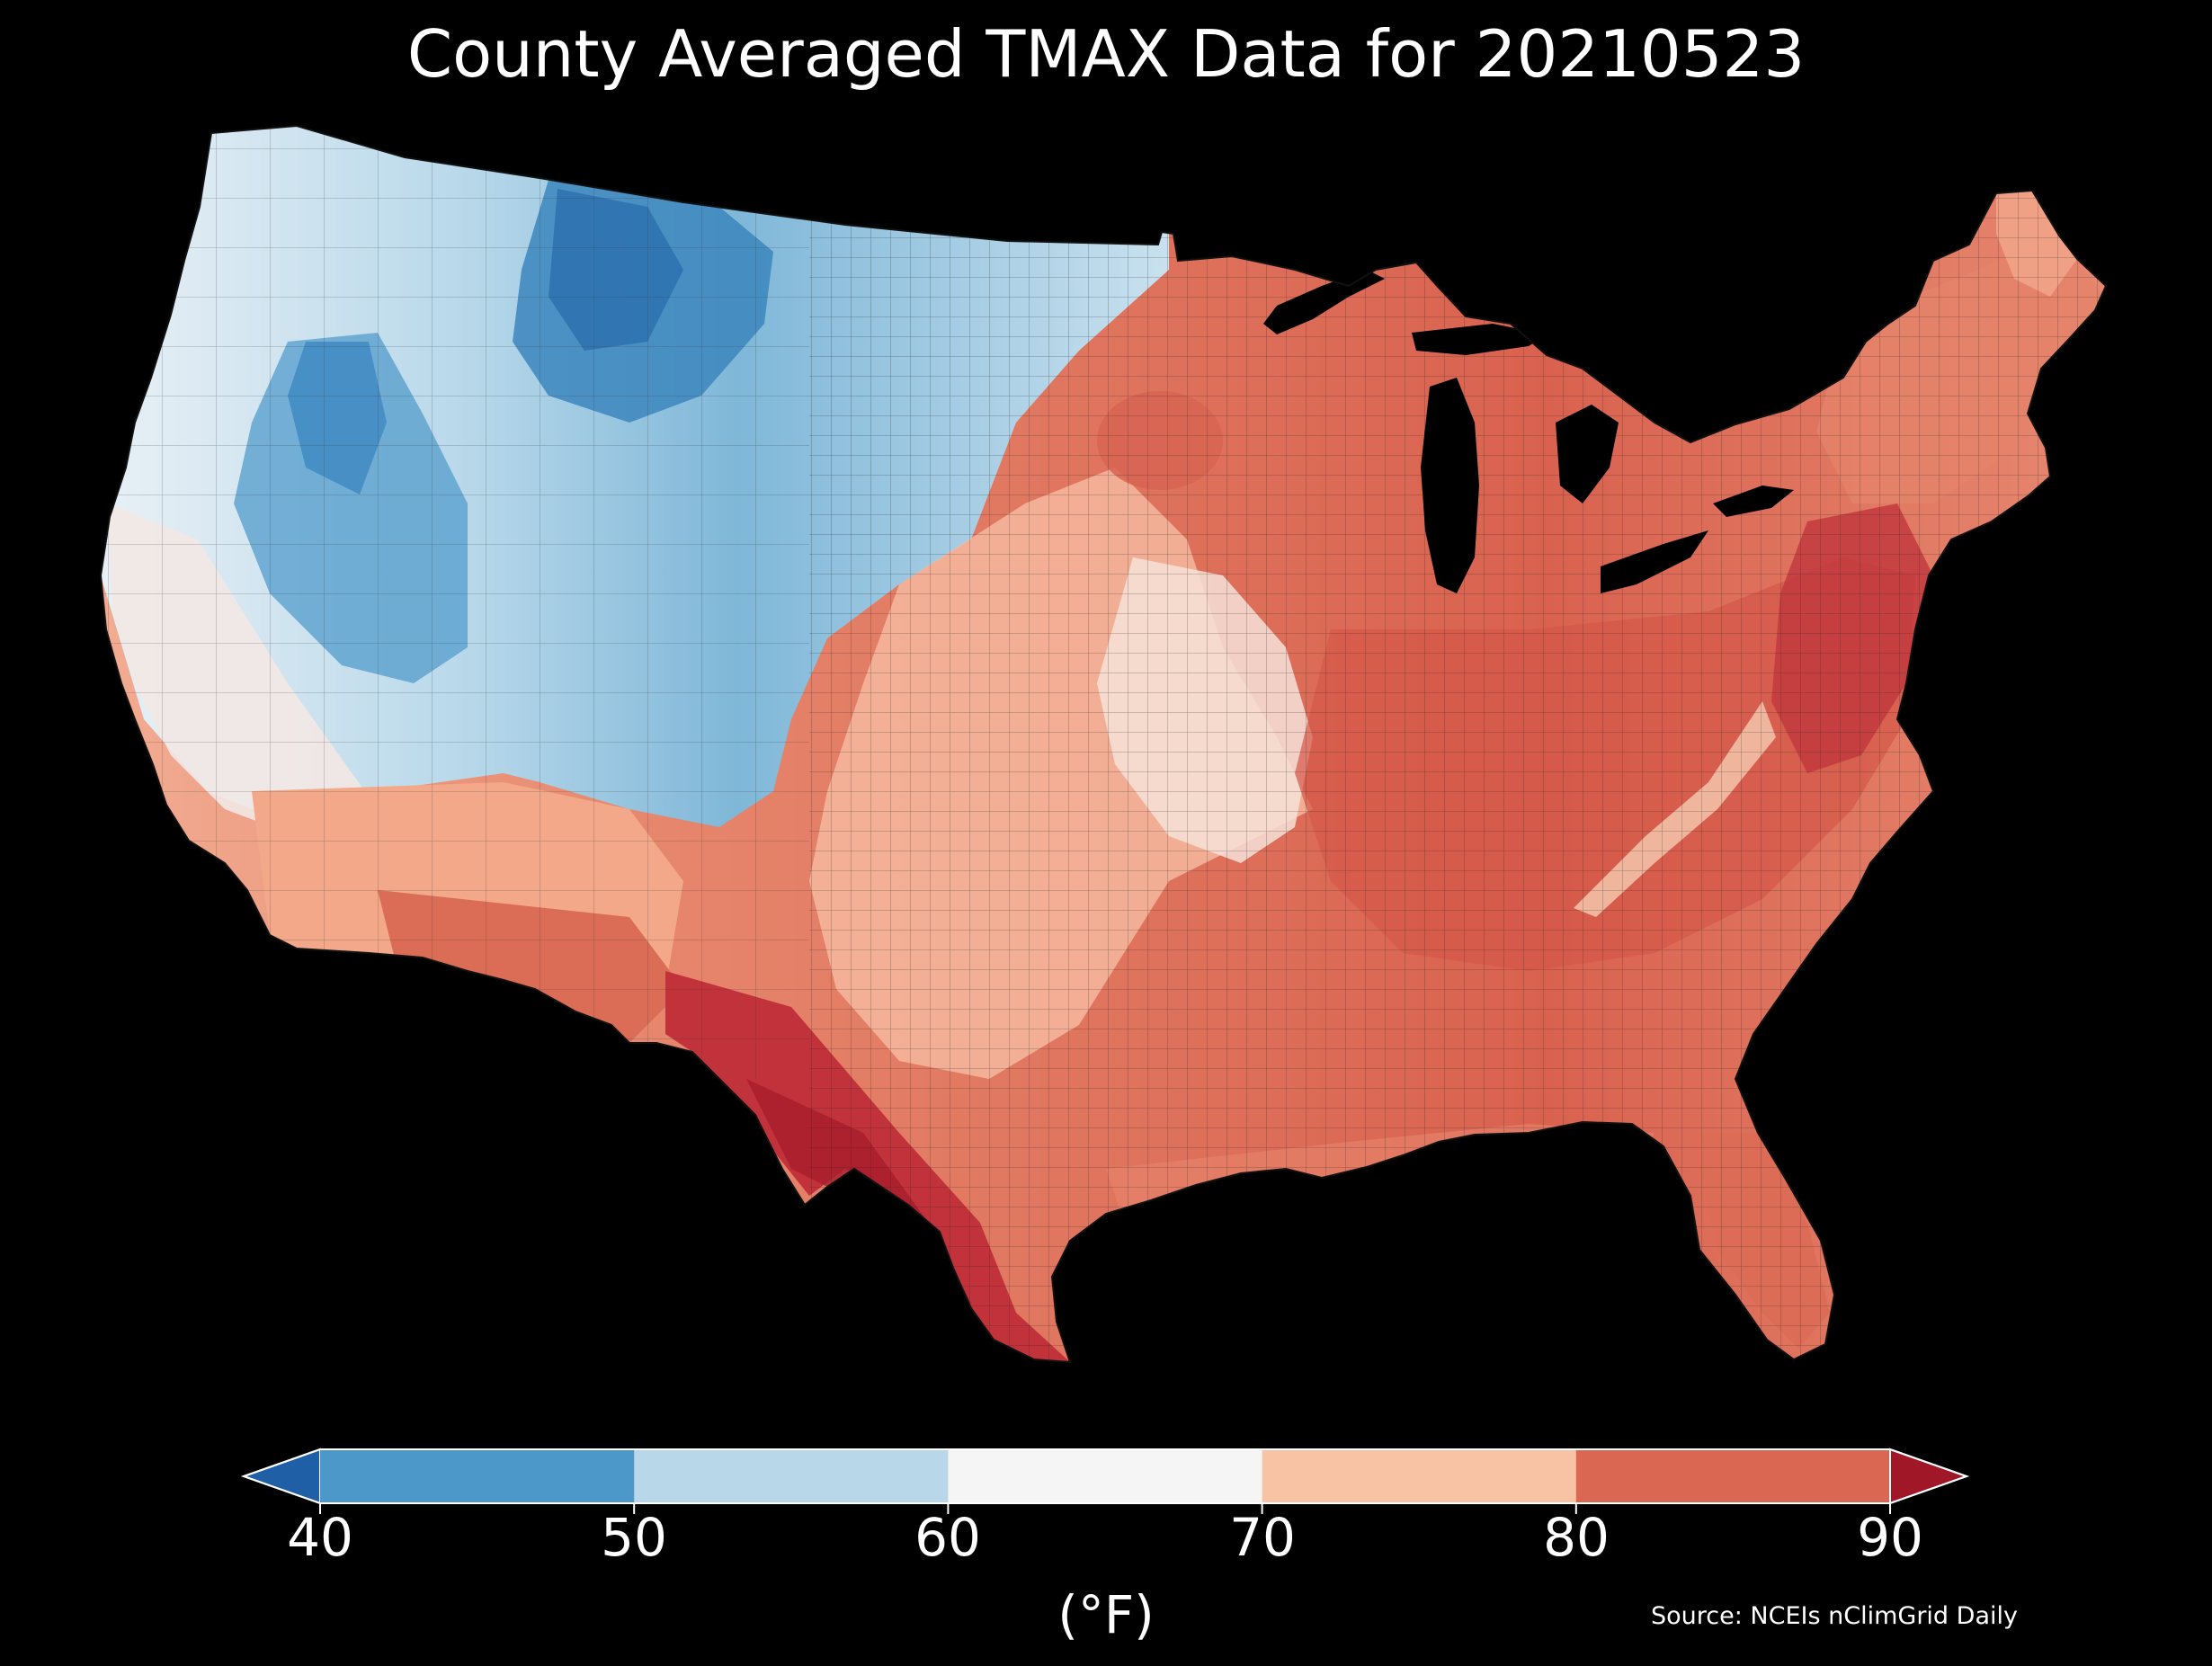 Image resolution: width=2212 pixels, height=1666 pixels. I want to click on colorbar-extend-low, so click(280, 1476).